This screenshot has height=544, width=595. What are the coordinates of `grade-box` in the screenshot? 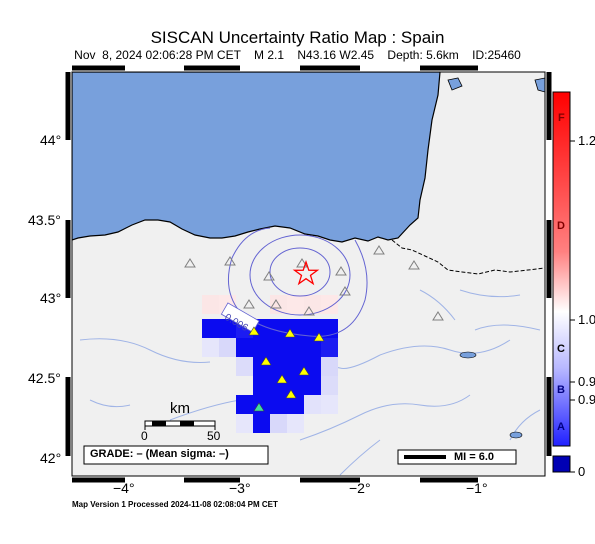 It's located at (176, 455).